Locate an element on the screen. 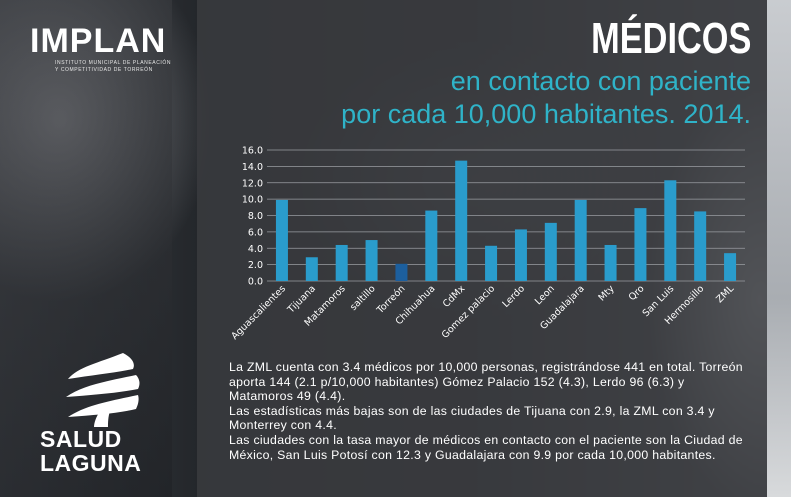  salud-laguna-emblem-icon is located at coordinates (103, 390).